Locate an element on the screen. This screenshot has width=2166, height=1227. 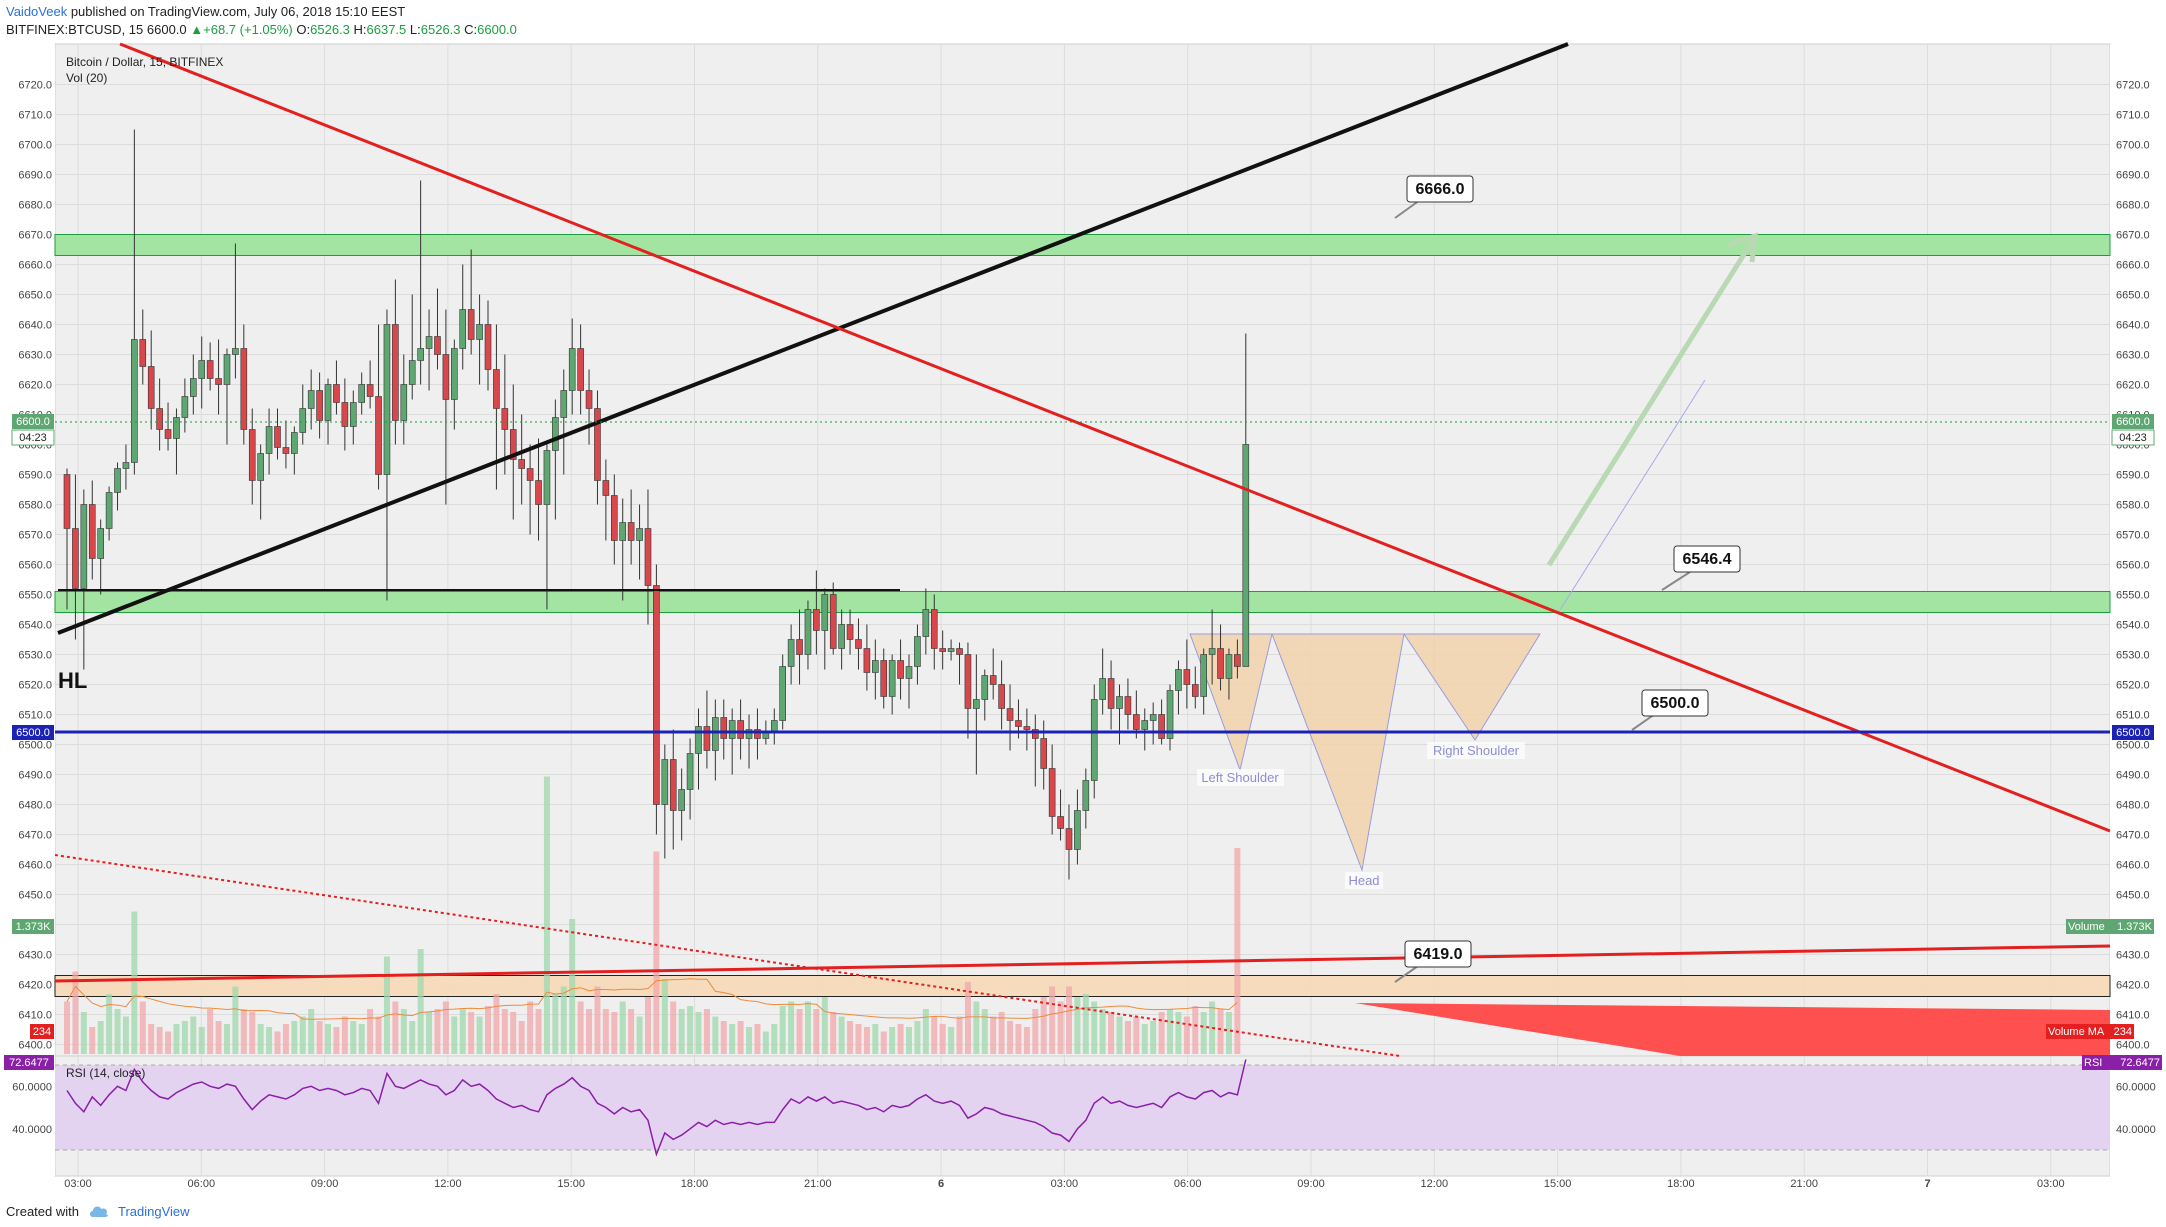
left-price-tick: 6530.0 is located at coordinates (35, 656).